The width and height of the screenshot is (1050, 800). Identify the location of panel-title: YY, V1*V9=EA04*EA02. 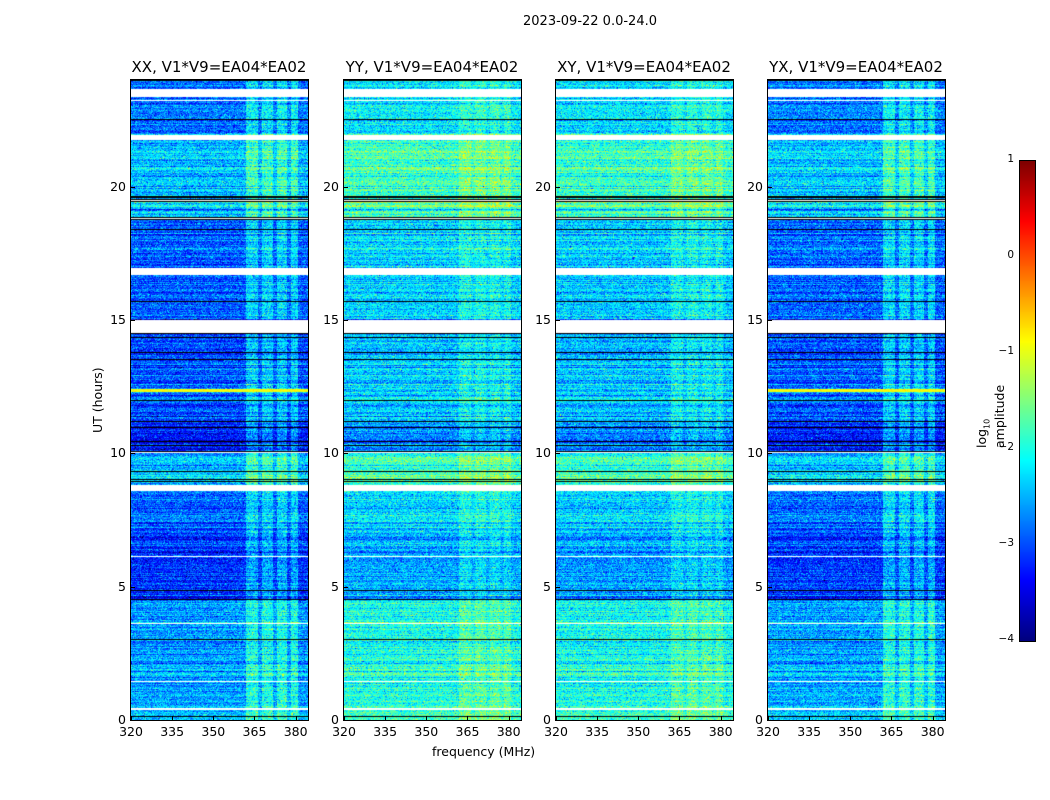
(432, 67).